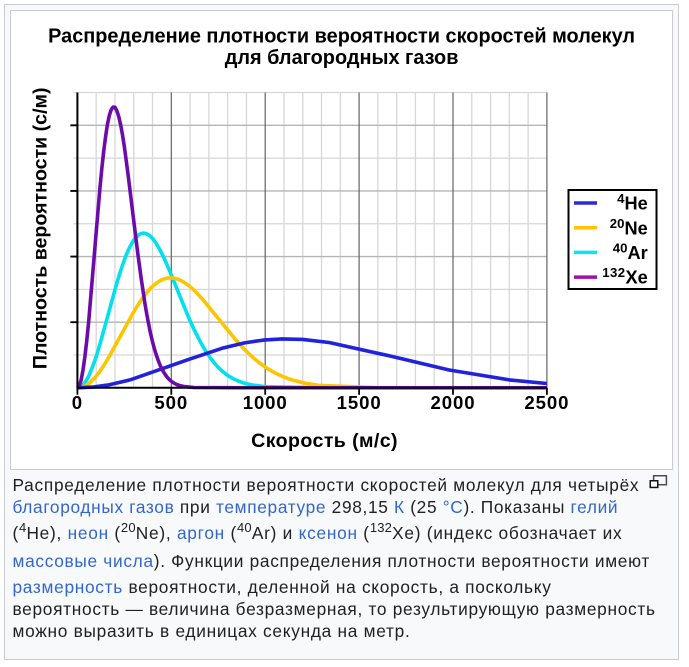 The image size is (689, 667). Describe the element at coordinates (624, 276) in the screenshot. I see `svg-text: 132Xe` at that location.